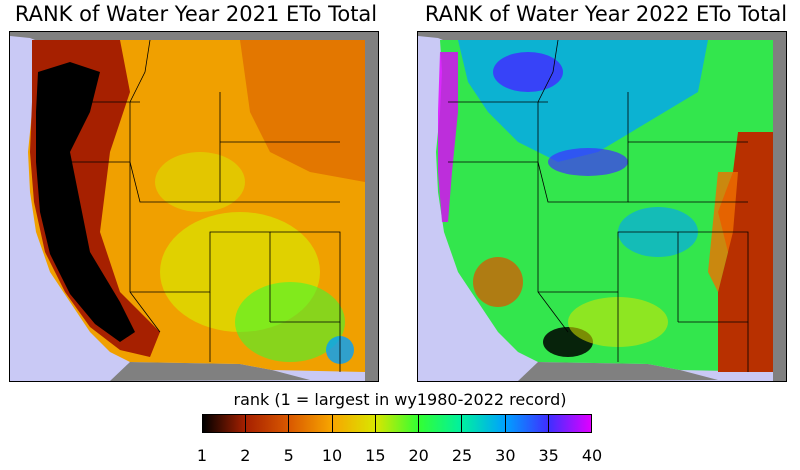  What do you see at coordinates (448, 137) in the screenshot?
I see `coastal-magenta-zone` at bounding box center [448, 137].